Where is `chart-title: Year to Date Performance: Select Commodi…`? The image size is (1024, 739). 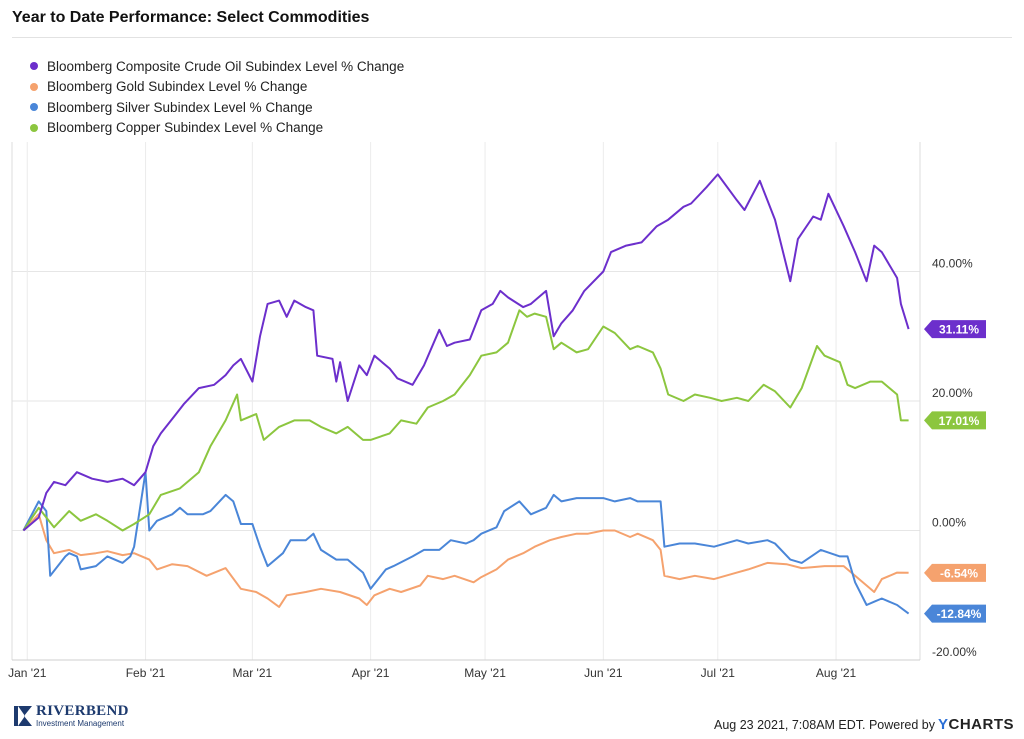
chart-title: Year to Date Performance: Select Commodi… is located at coordinates (191, 17).